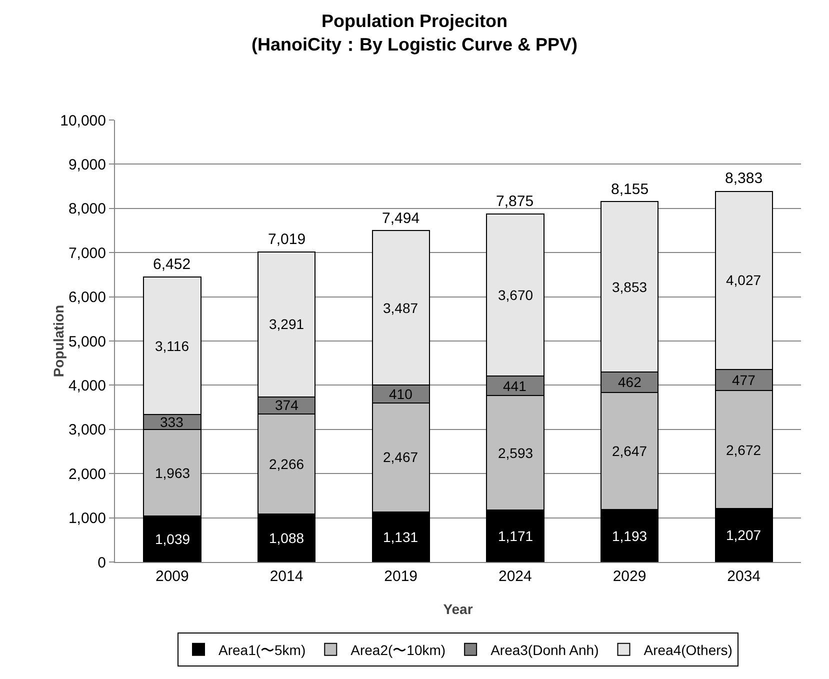 The width and height of the screenshot is (829, 679). What do you see at coordinates (87, 253) in the screenshot?
I see `y-tick-label: 7,000` at bounding box center [87, 253].